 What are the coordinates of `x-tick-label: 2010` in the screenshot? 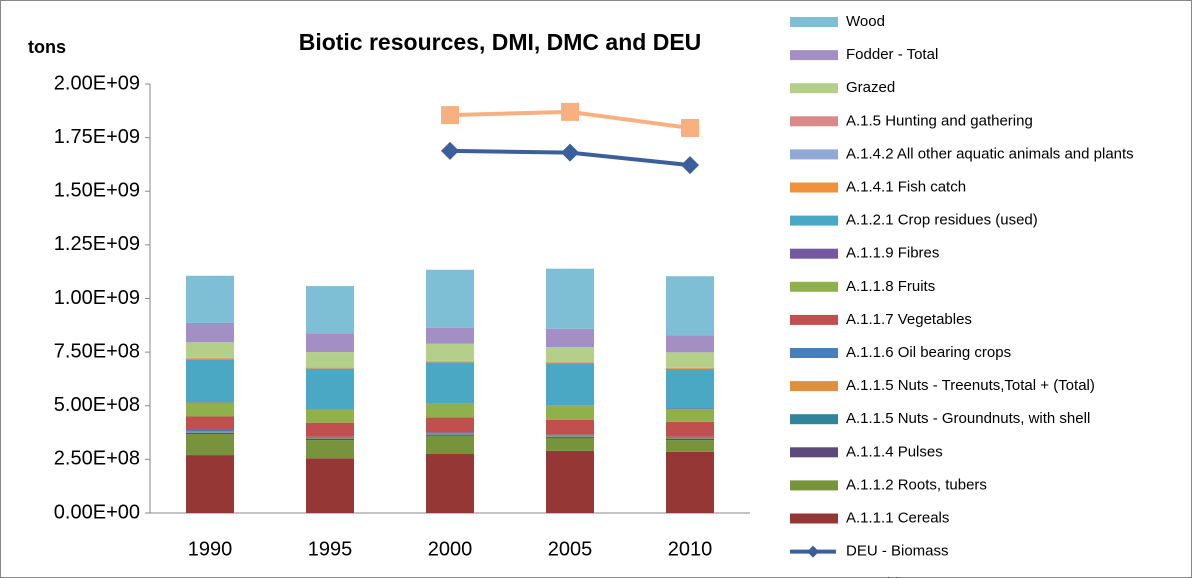 It's located at (690, 549).